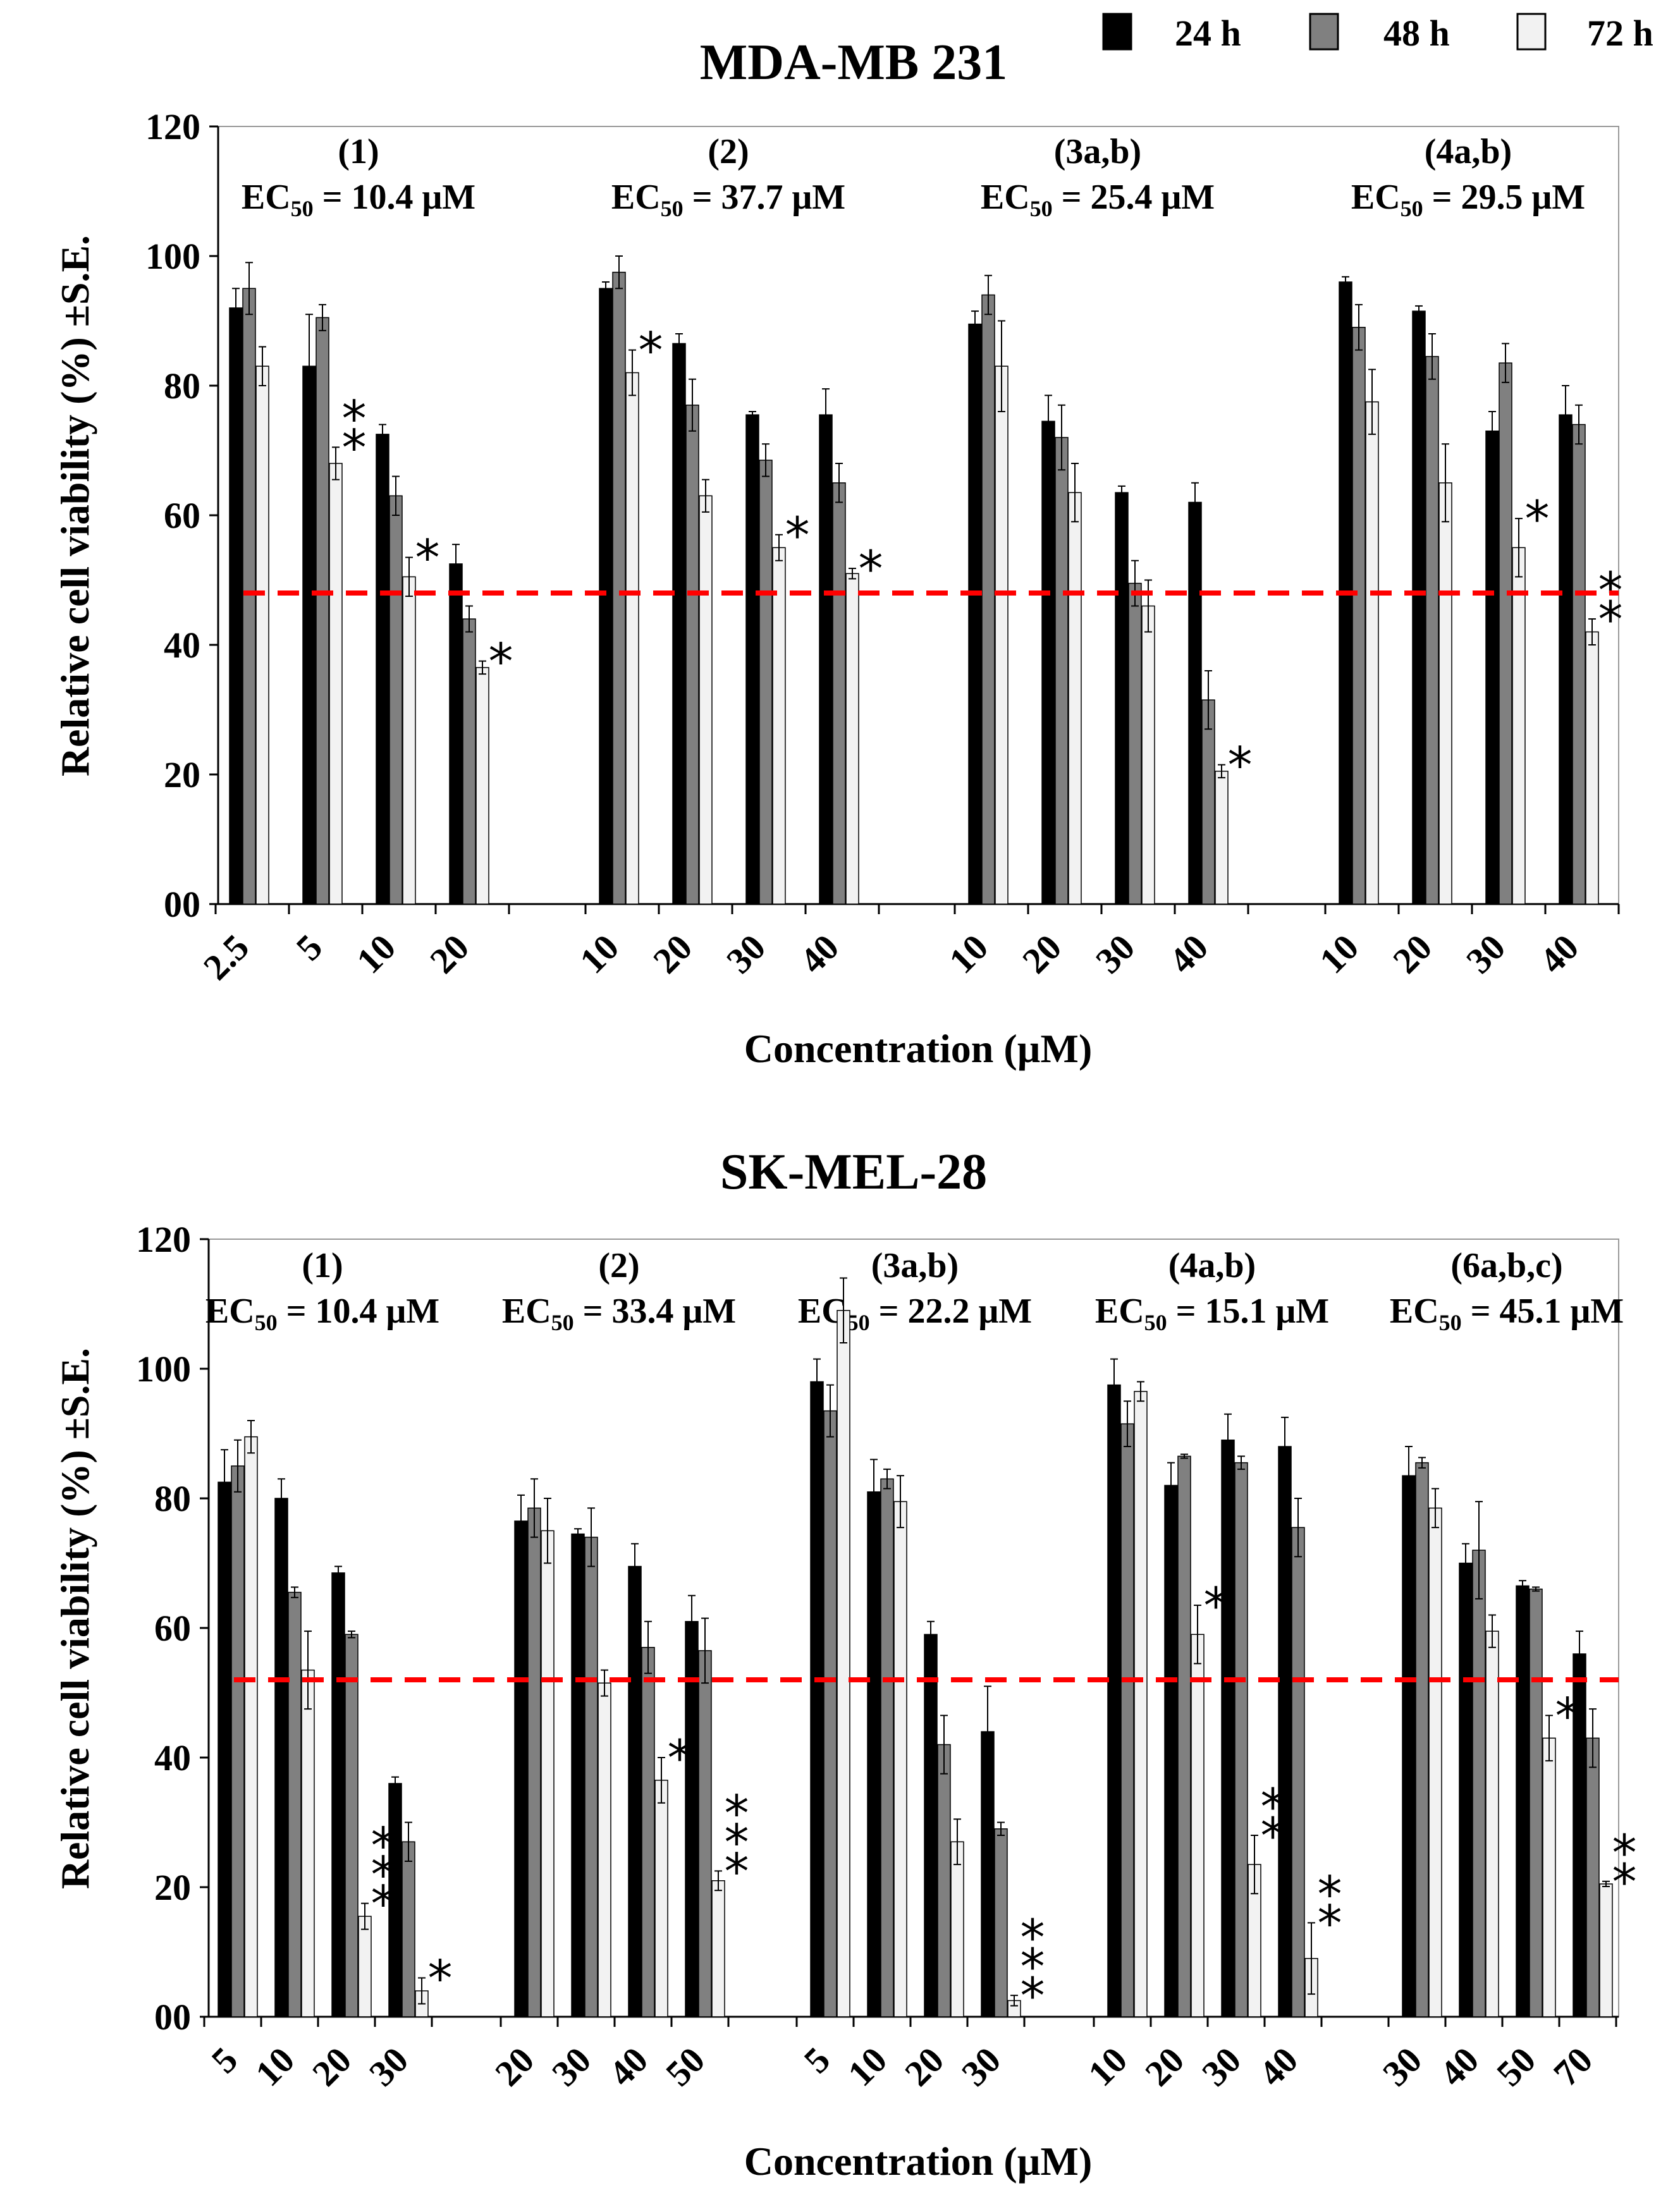 This screenshot has height=2190, width=1680. Describe the element at coordinates (163, 1369) in the screenshot. I see `y-tick-label: 100` at that location.